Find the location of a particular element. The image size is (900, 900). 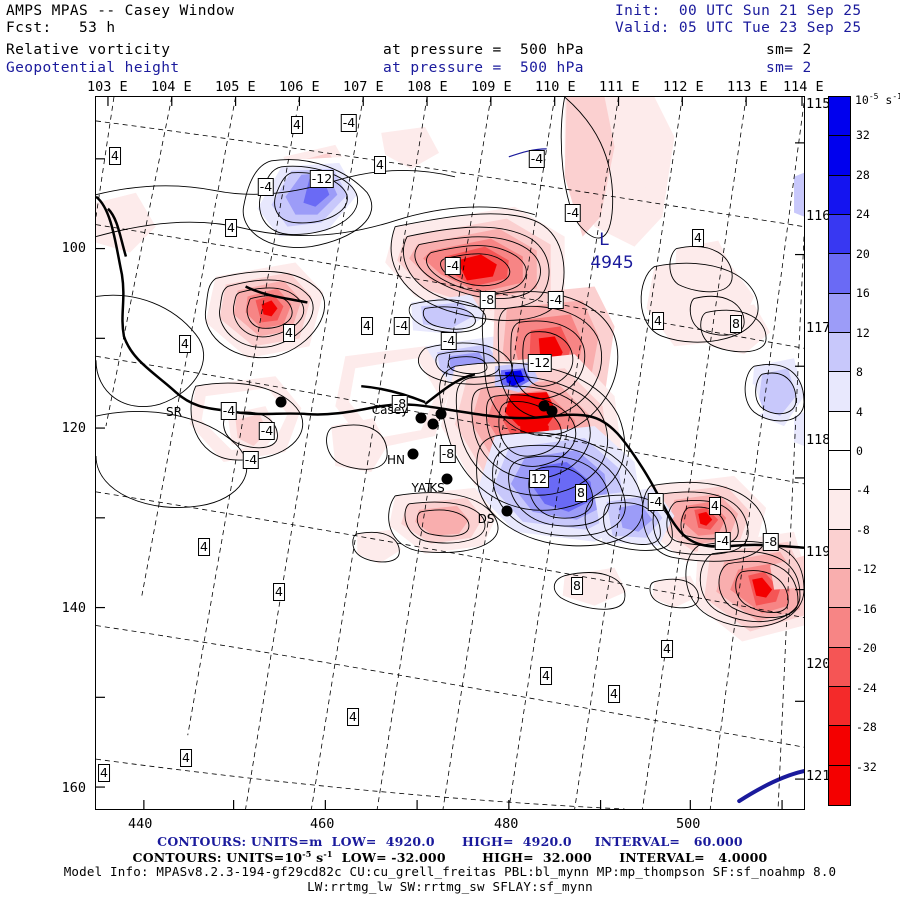

colorbar-tick-label: 32 is located at coordinates (863, 135).